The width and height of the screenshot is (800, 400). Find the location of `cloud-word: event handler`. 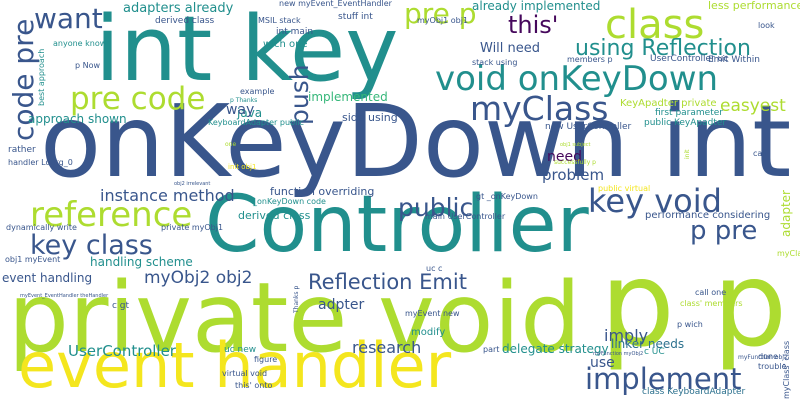

cloud-word: event handler is located at coordinates (235, 364).